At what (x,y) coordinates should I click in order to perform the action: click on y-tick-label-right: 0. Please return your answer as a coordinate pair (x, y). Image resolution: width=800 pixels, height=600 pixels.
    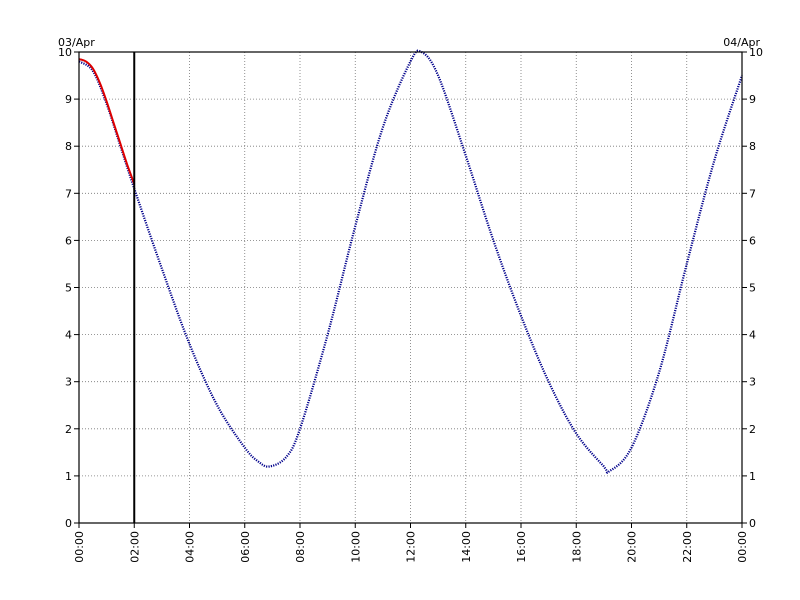
    Looking at the image, I should click on (752, 523).